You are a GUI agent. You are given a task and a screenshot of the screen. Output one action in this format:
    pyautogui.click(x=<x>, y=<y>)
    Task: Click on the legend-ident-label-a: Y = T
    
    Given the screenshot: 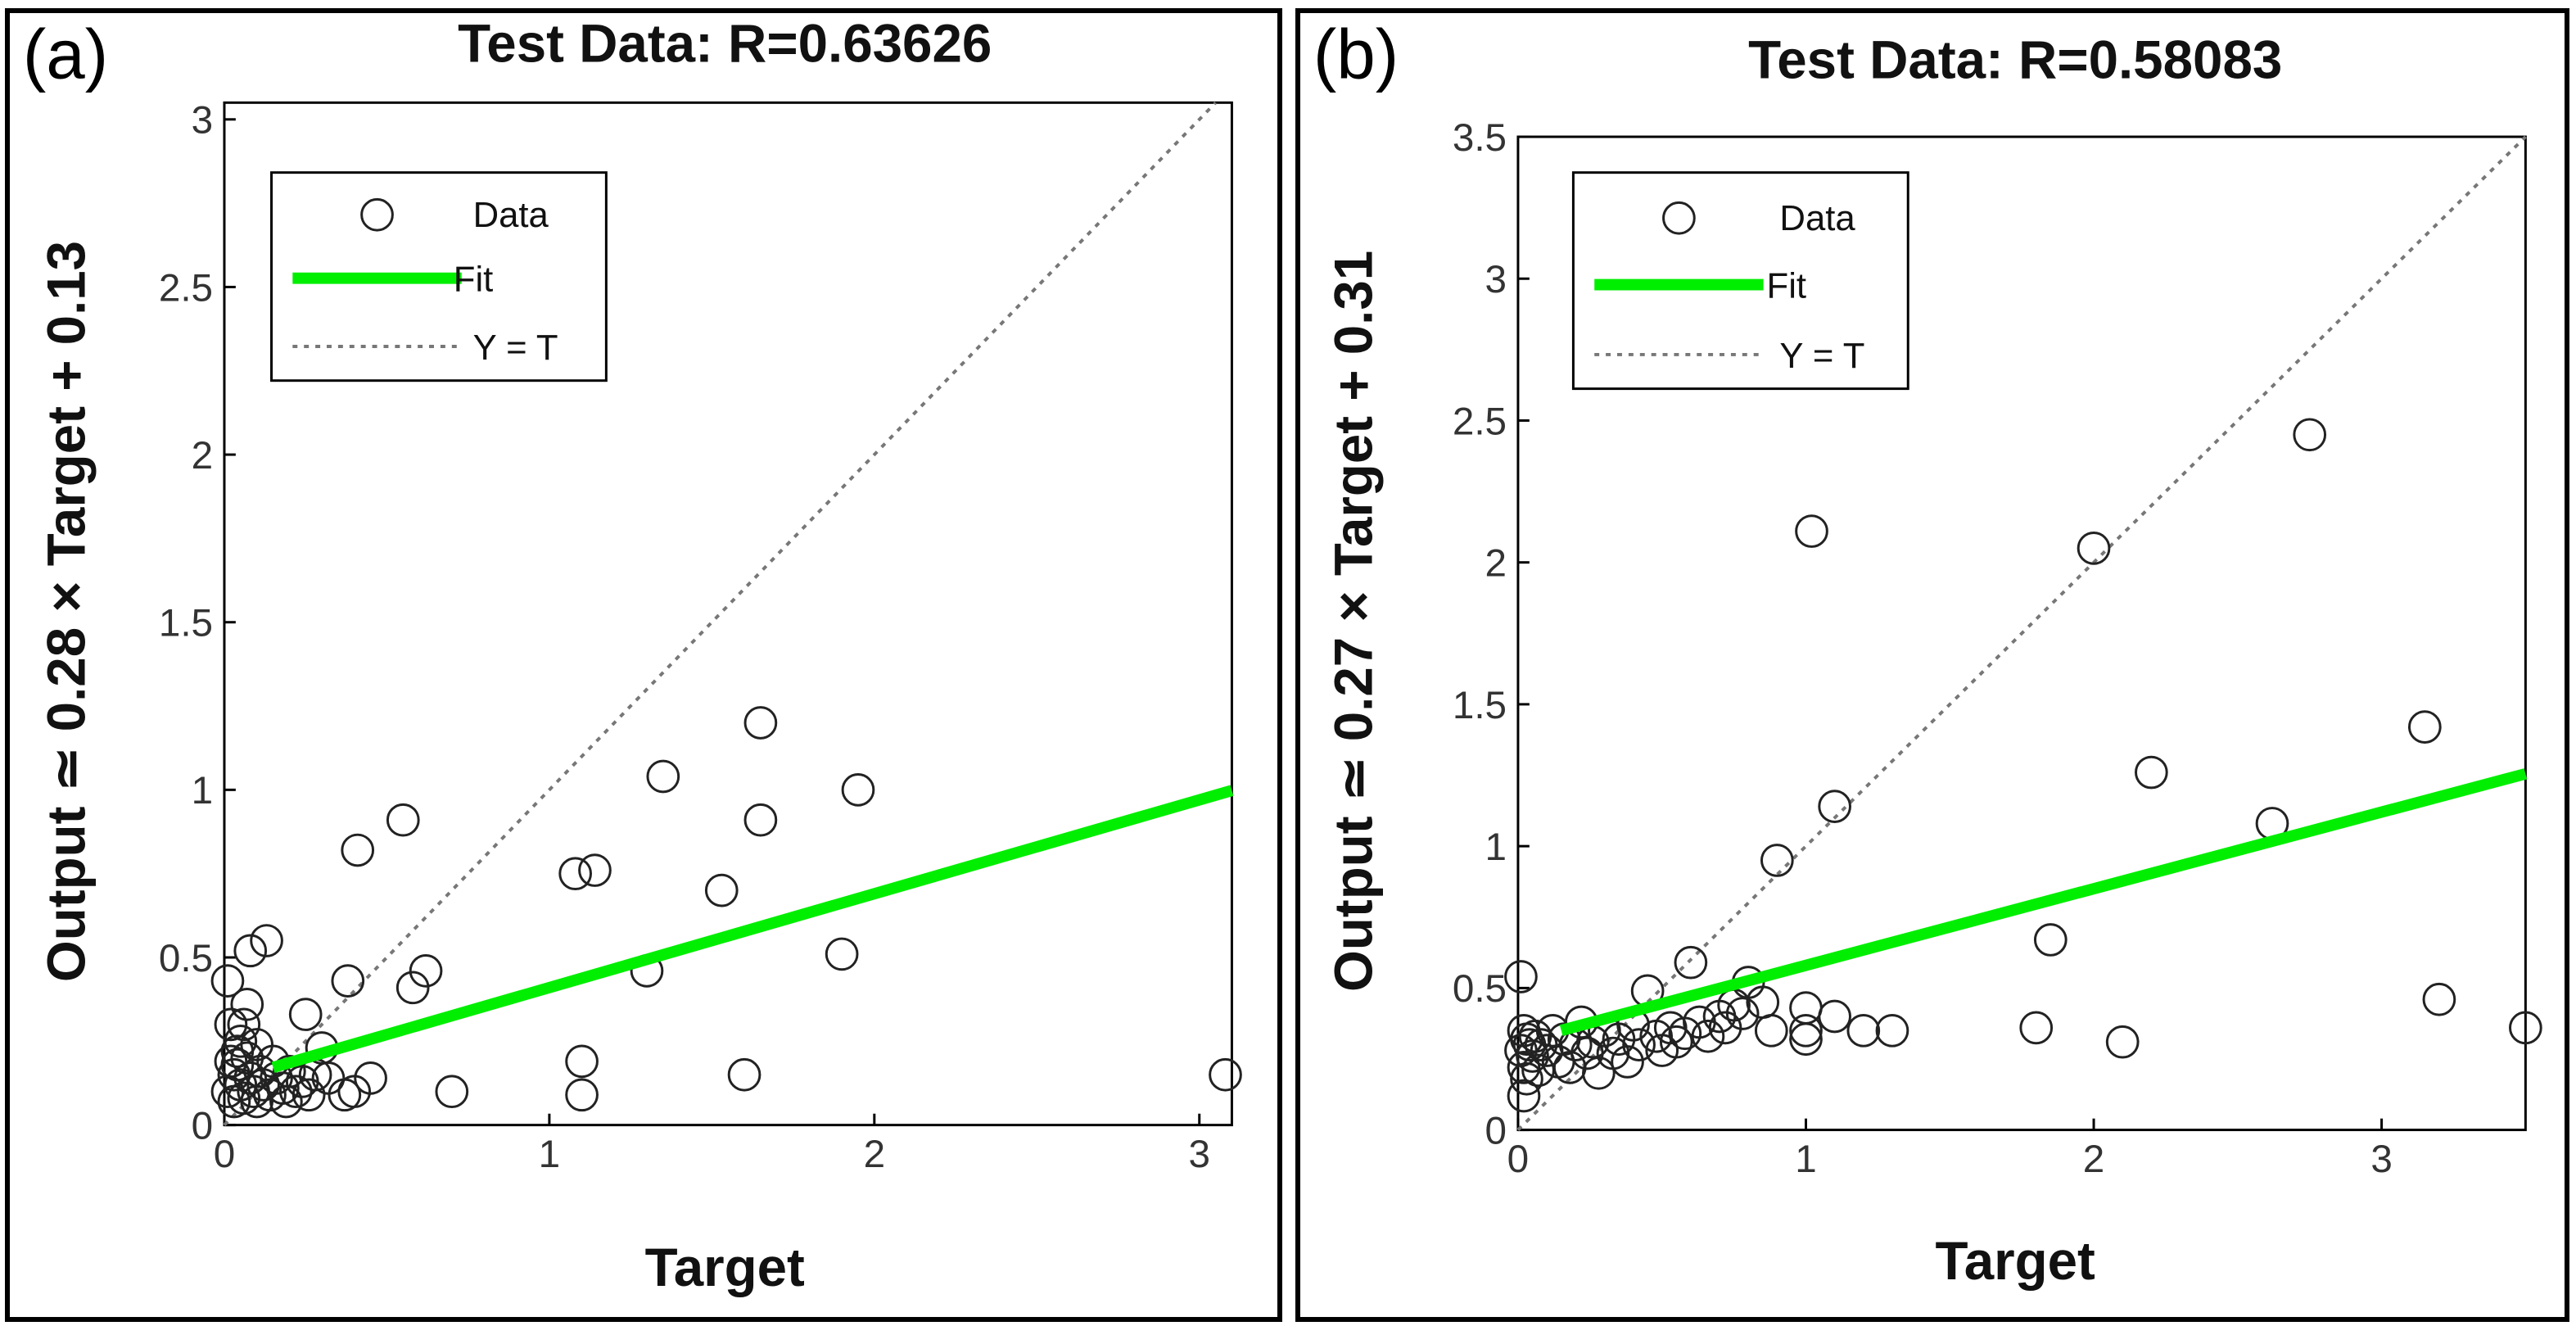 What is the action you would take?
    pyautogui.click(x=515, y=348)
    